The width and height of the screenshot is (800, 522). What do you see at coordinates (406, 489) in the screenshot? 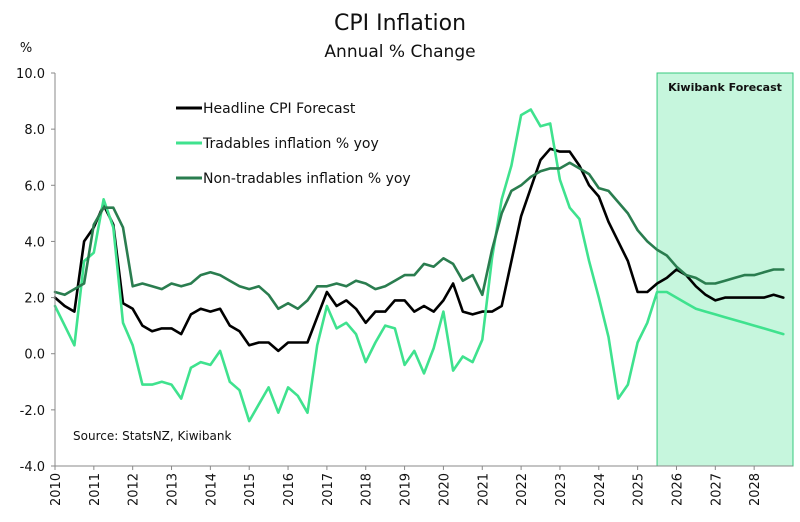
I see `x-tick-label: 2019` at bounding box center [406, 489].